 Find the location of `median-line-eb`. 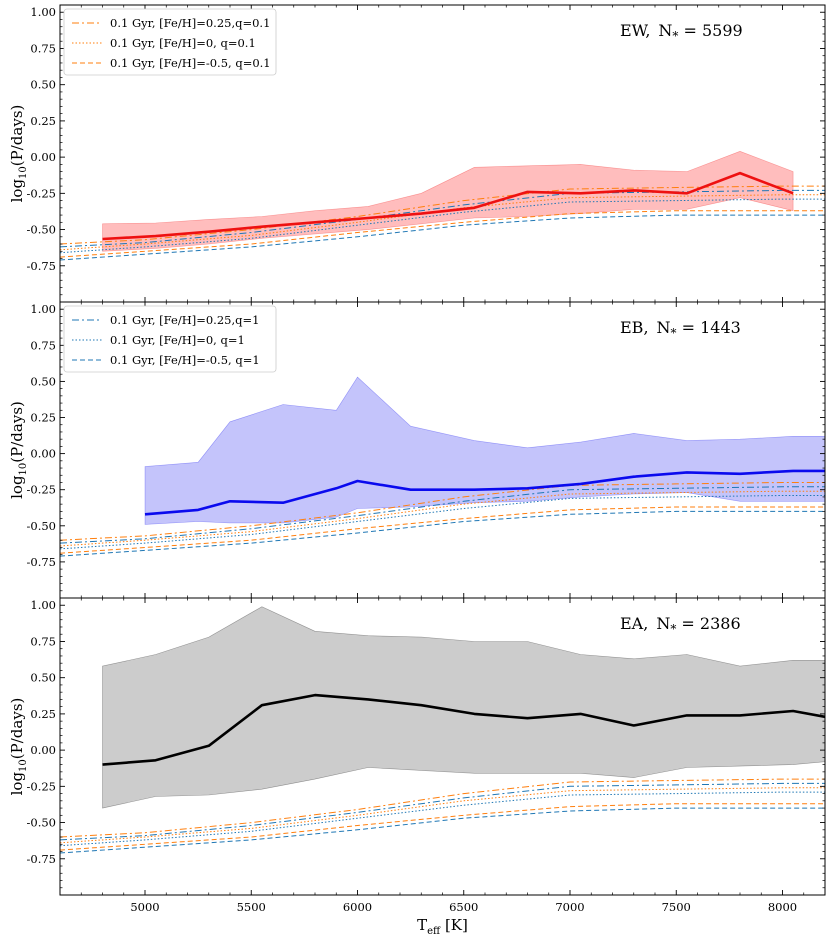

median-line-eb is located at coordinates (484, 492).